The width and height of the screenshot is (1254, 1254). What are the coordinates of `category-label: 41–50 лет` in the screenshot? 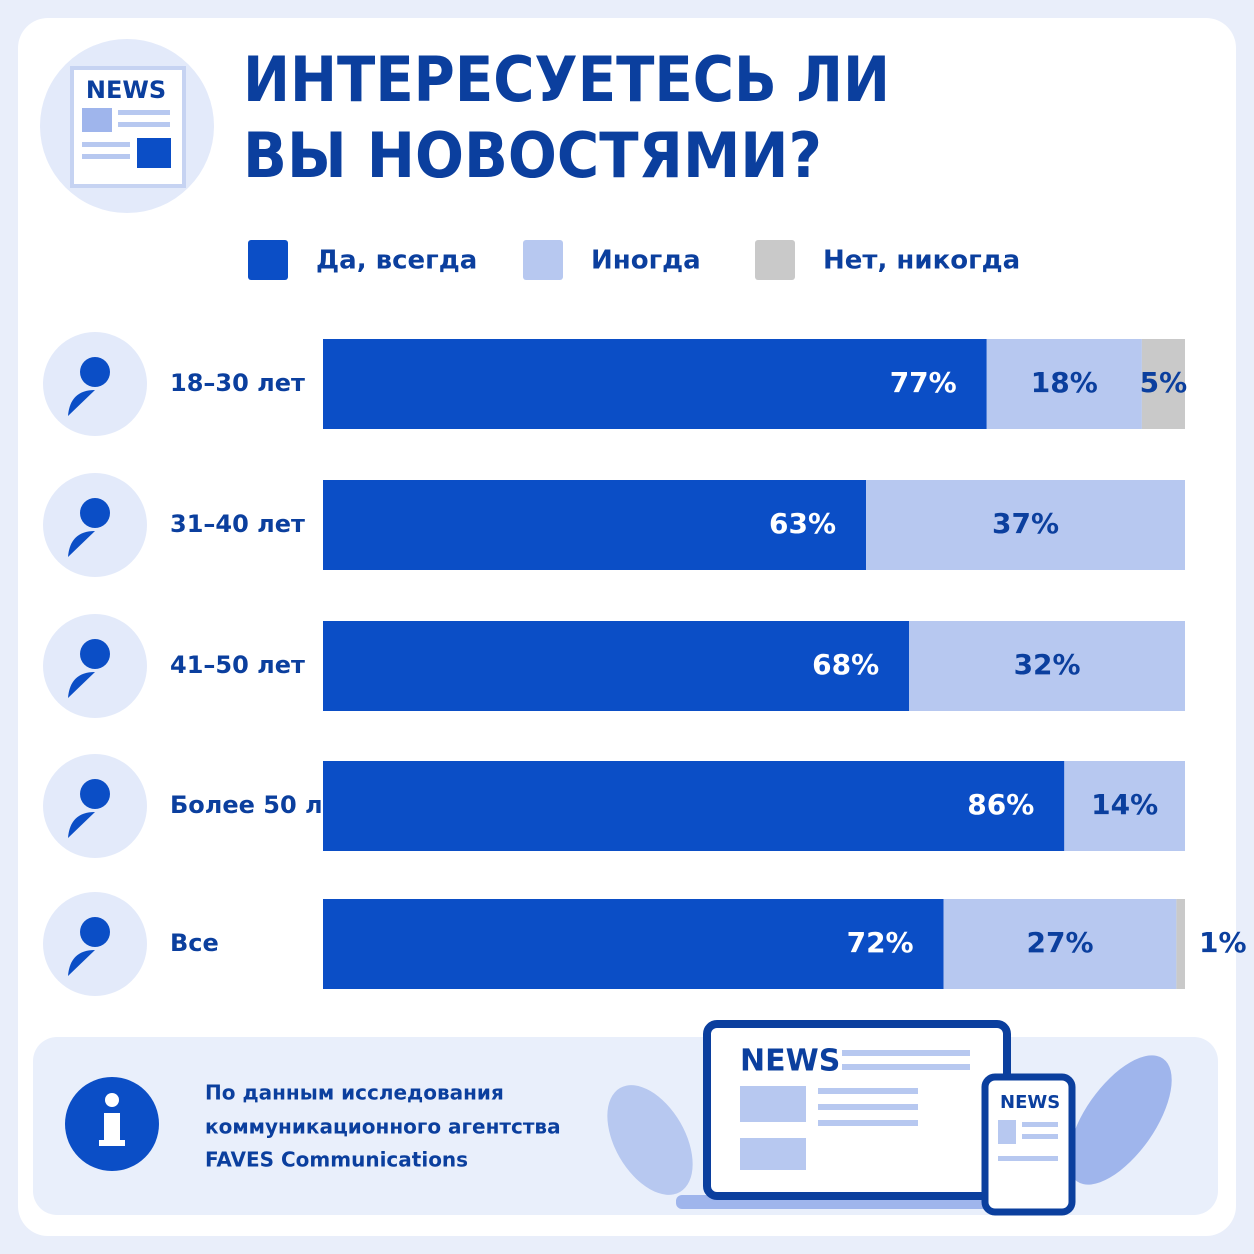 It's located at (237, 665).